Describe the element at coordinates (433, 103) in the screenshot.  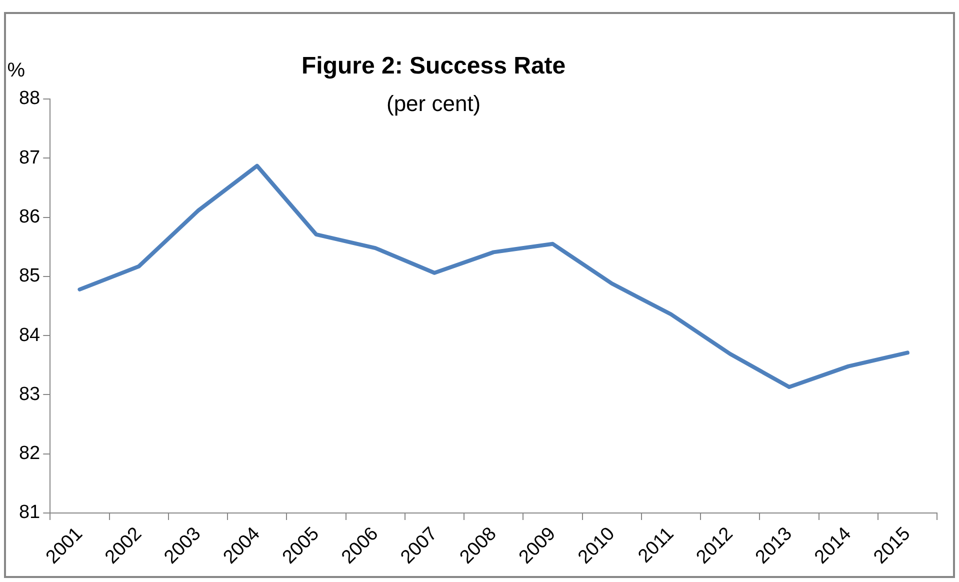
I see `chart-subtitle: (per cent)` at that location.